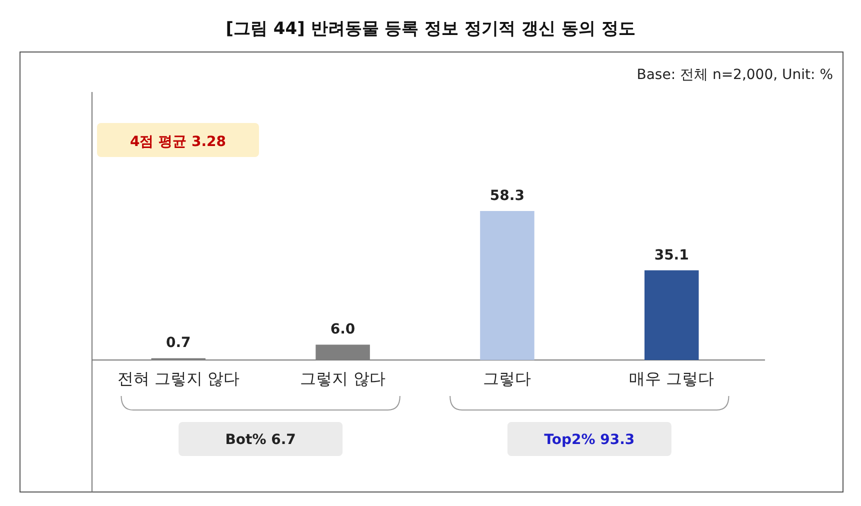  What do you see at coordinates (734, 75) in the screenshot?
I see `text: Base: 전체 n=2,000, Unit: %` at bounding box center [734, 75].